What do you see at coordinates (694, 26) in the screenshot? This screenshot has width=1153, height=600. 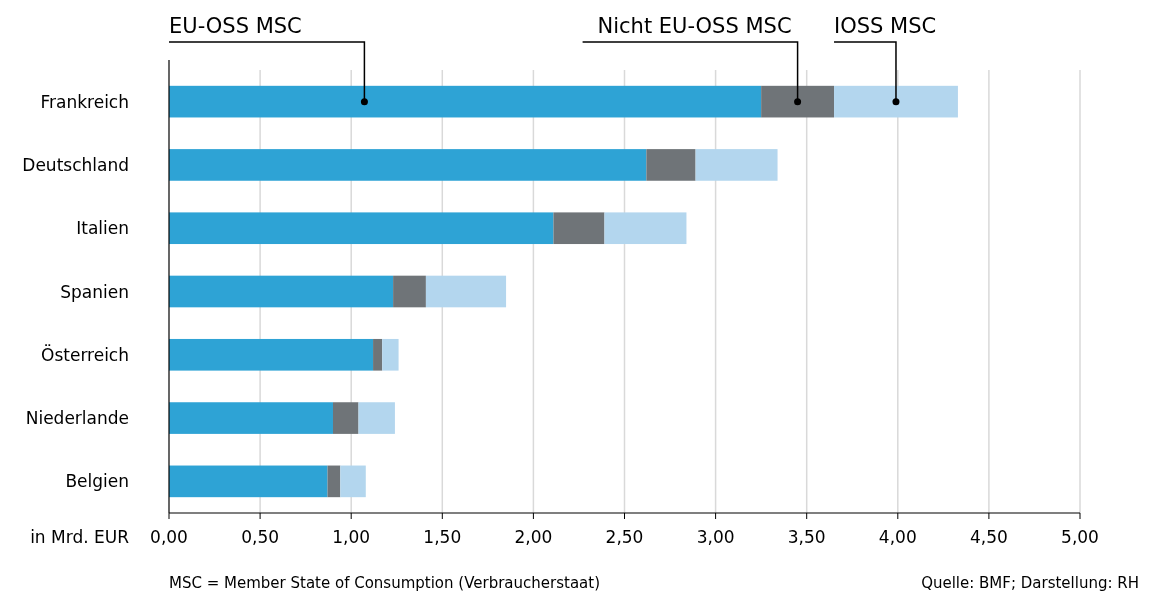 I see `text: Nicht EU-OSS MSC` at bounding box center [694, 26].